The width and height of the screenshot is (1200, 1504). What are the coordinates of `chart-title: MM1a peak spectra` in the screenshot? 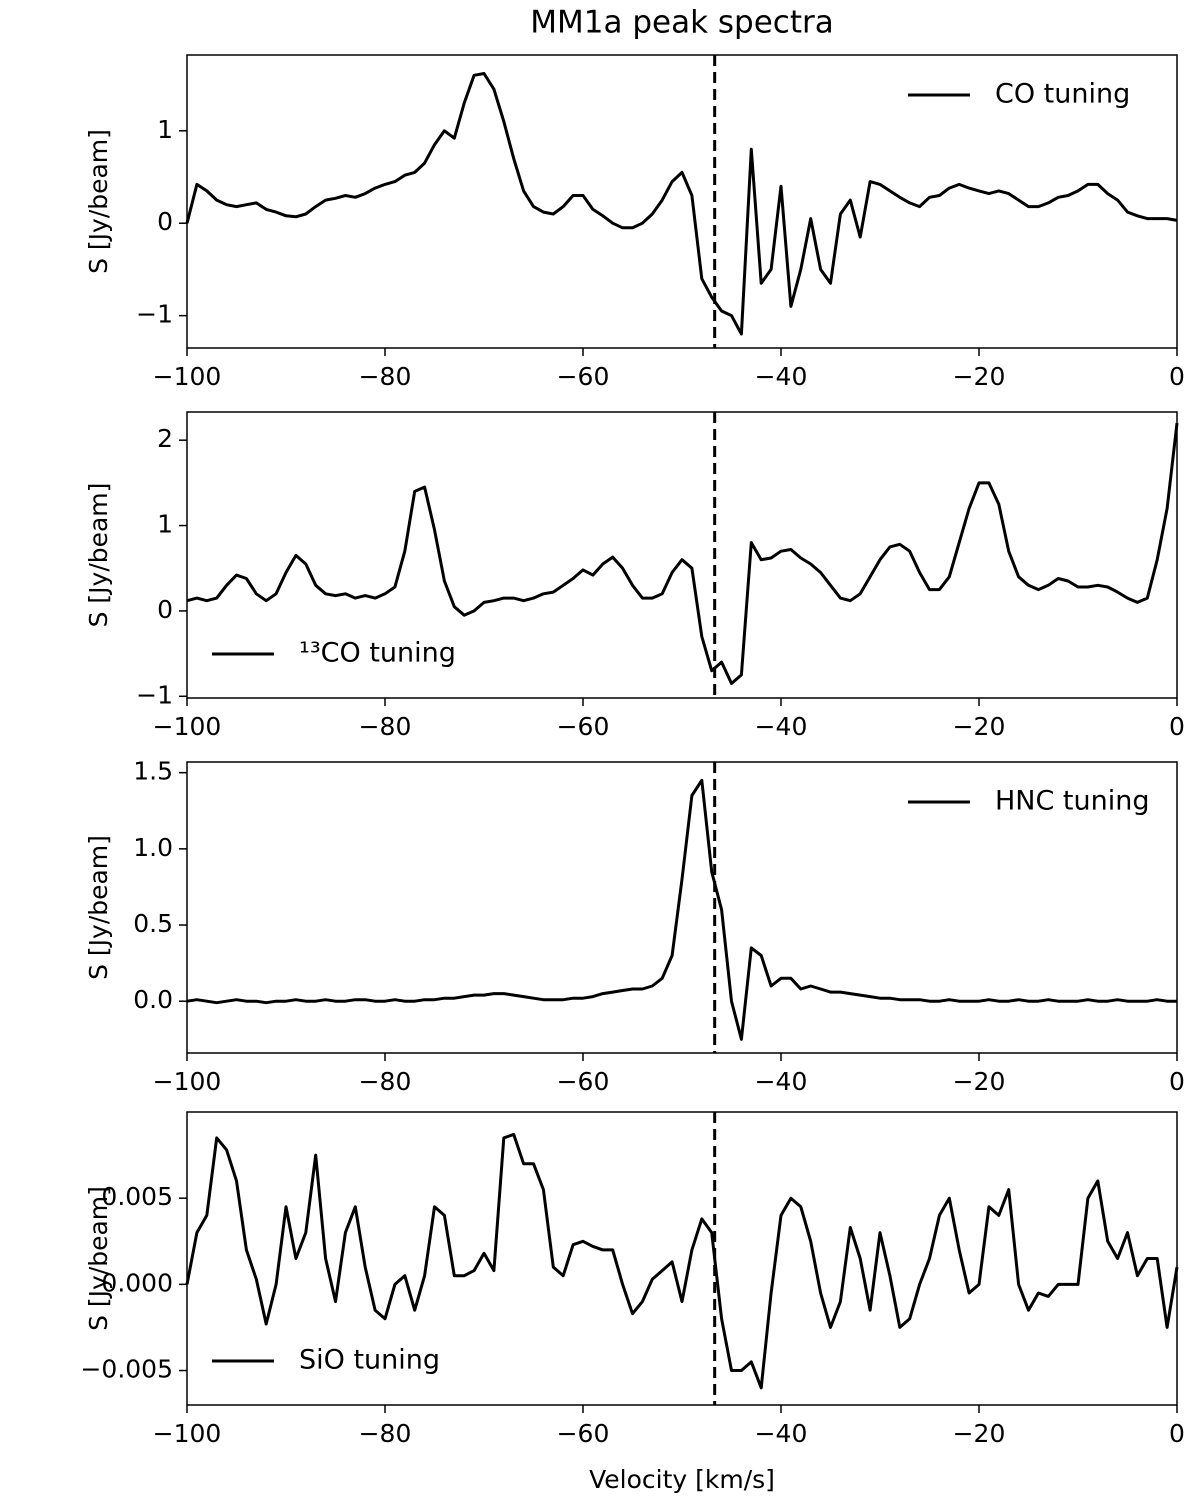 It's located at (681, 23).